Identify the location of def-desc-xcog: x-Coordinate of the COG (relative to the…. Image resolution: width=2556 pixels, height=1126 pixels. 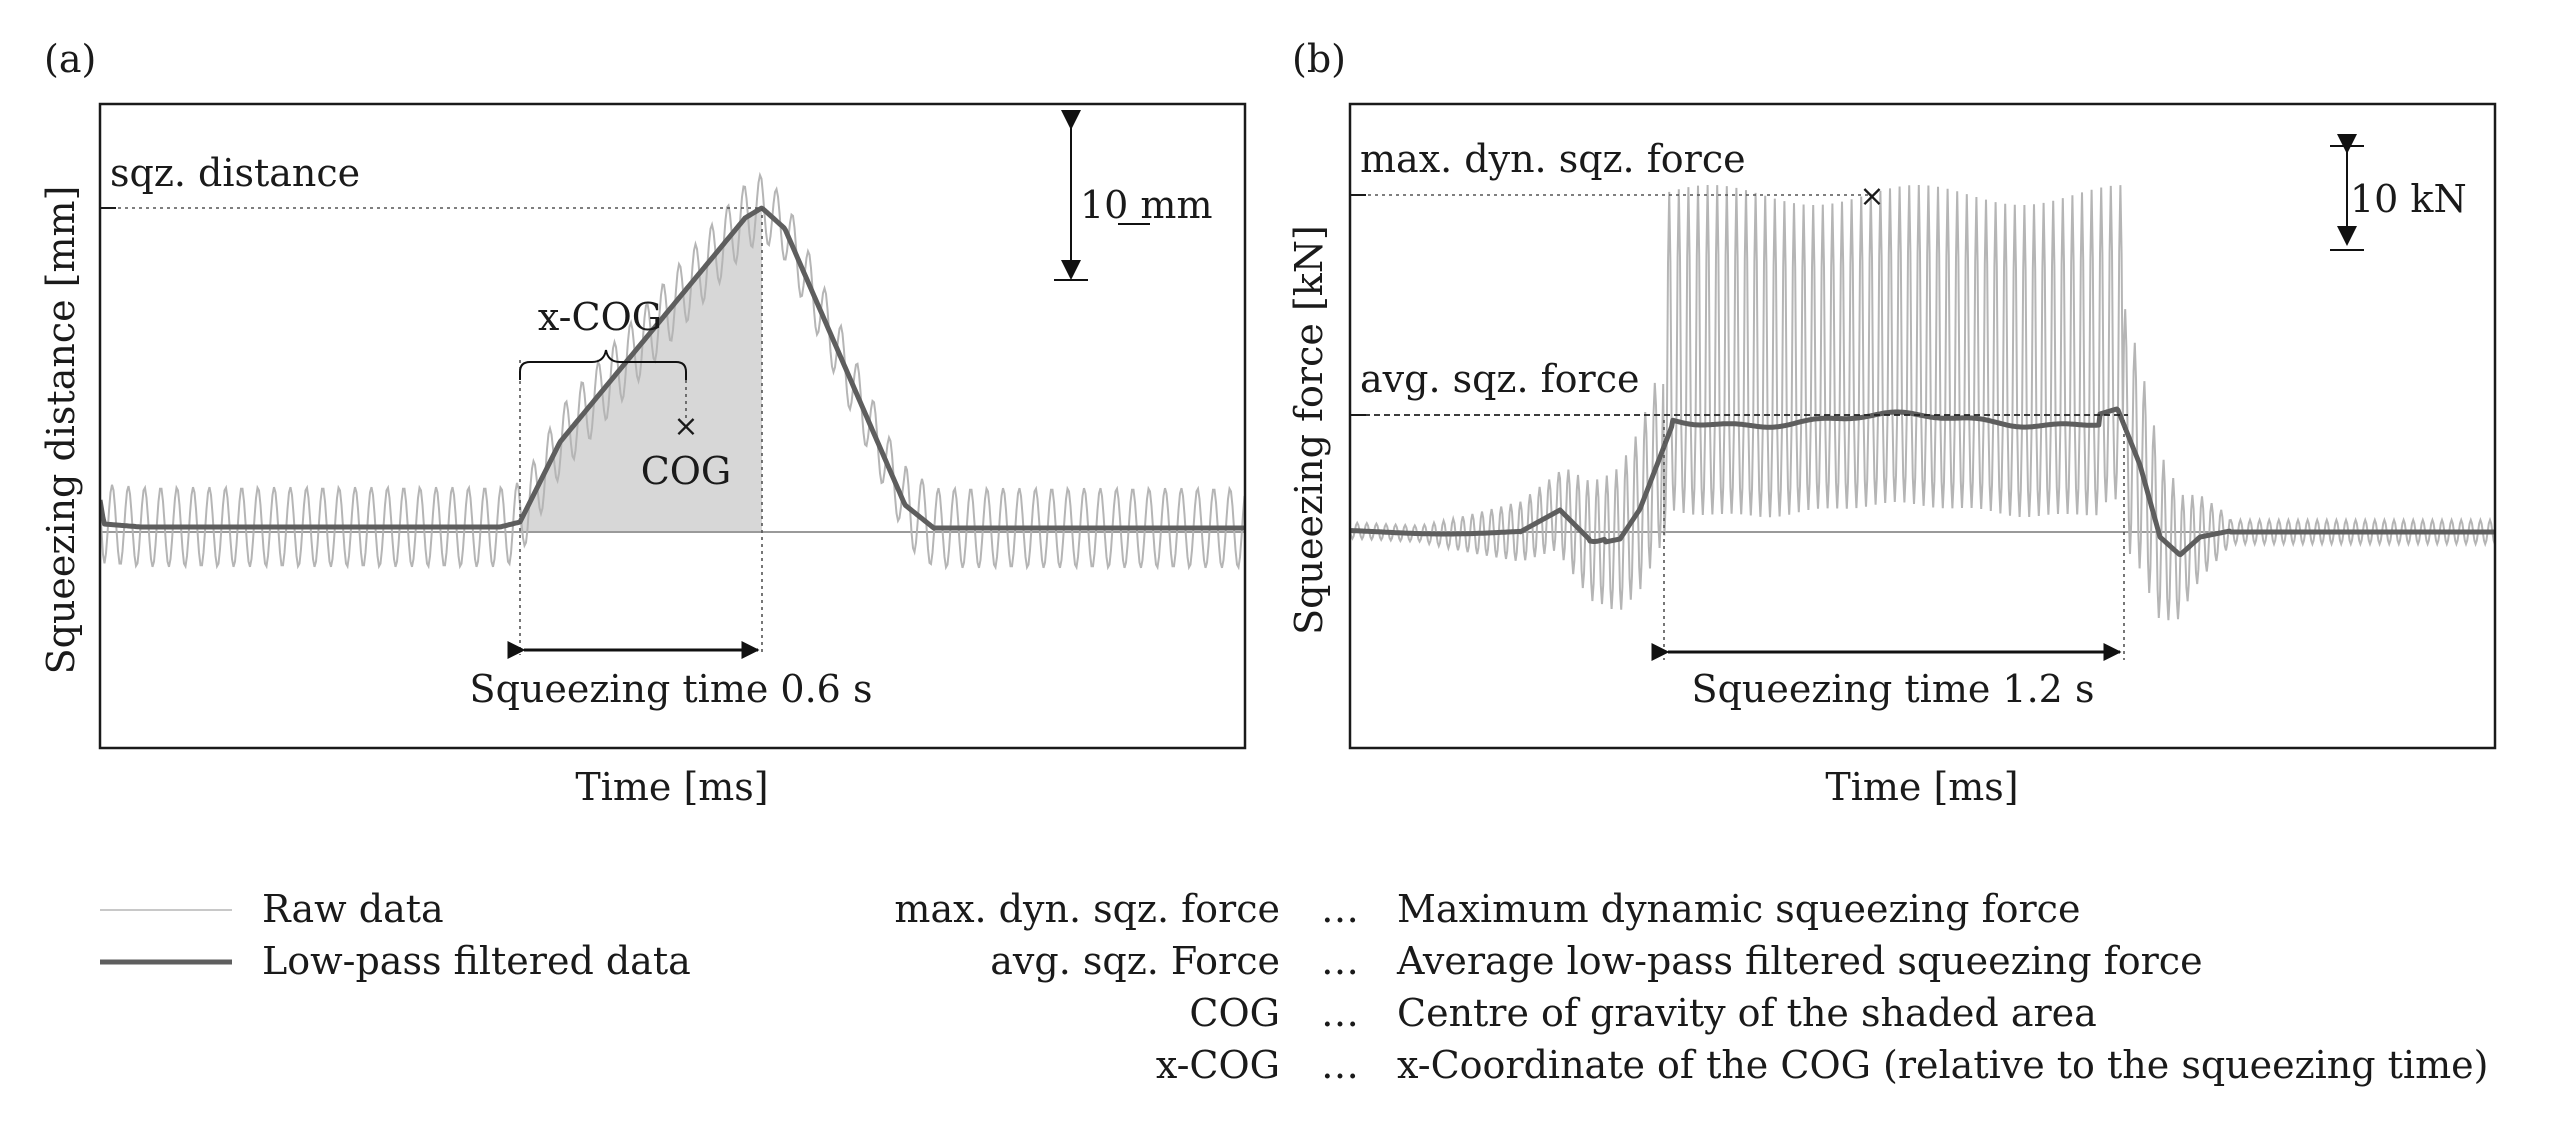
(1942, 1065).